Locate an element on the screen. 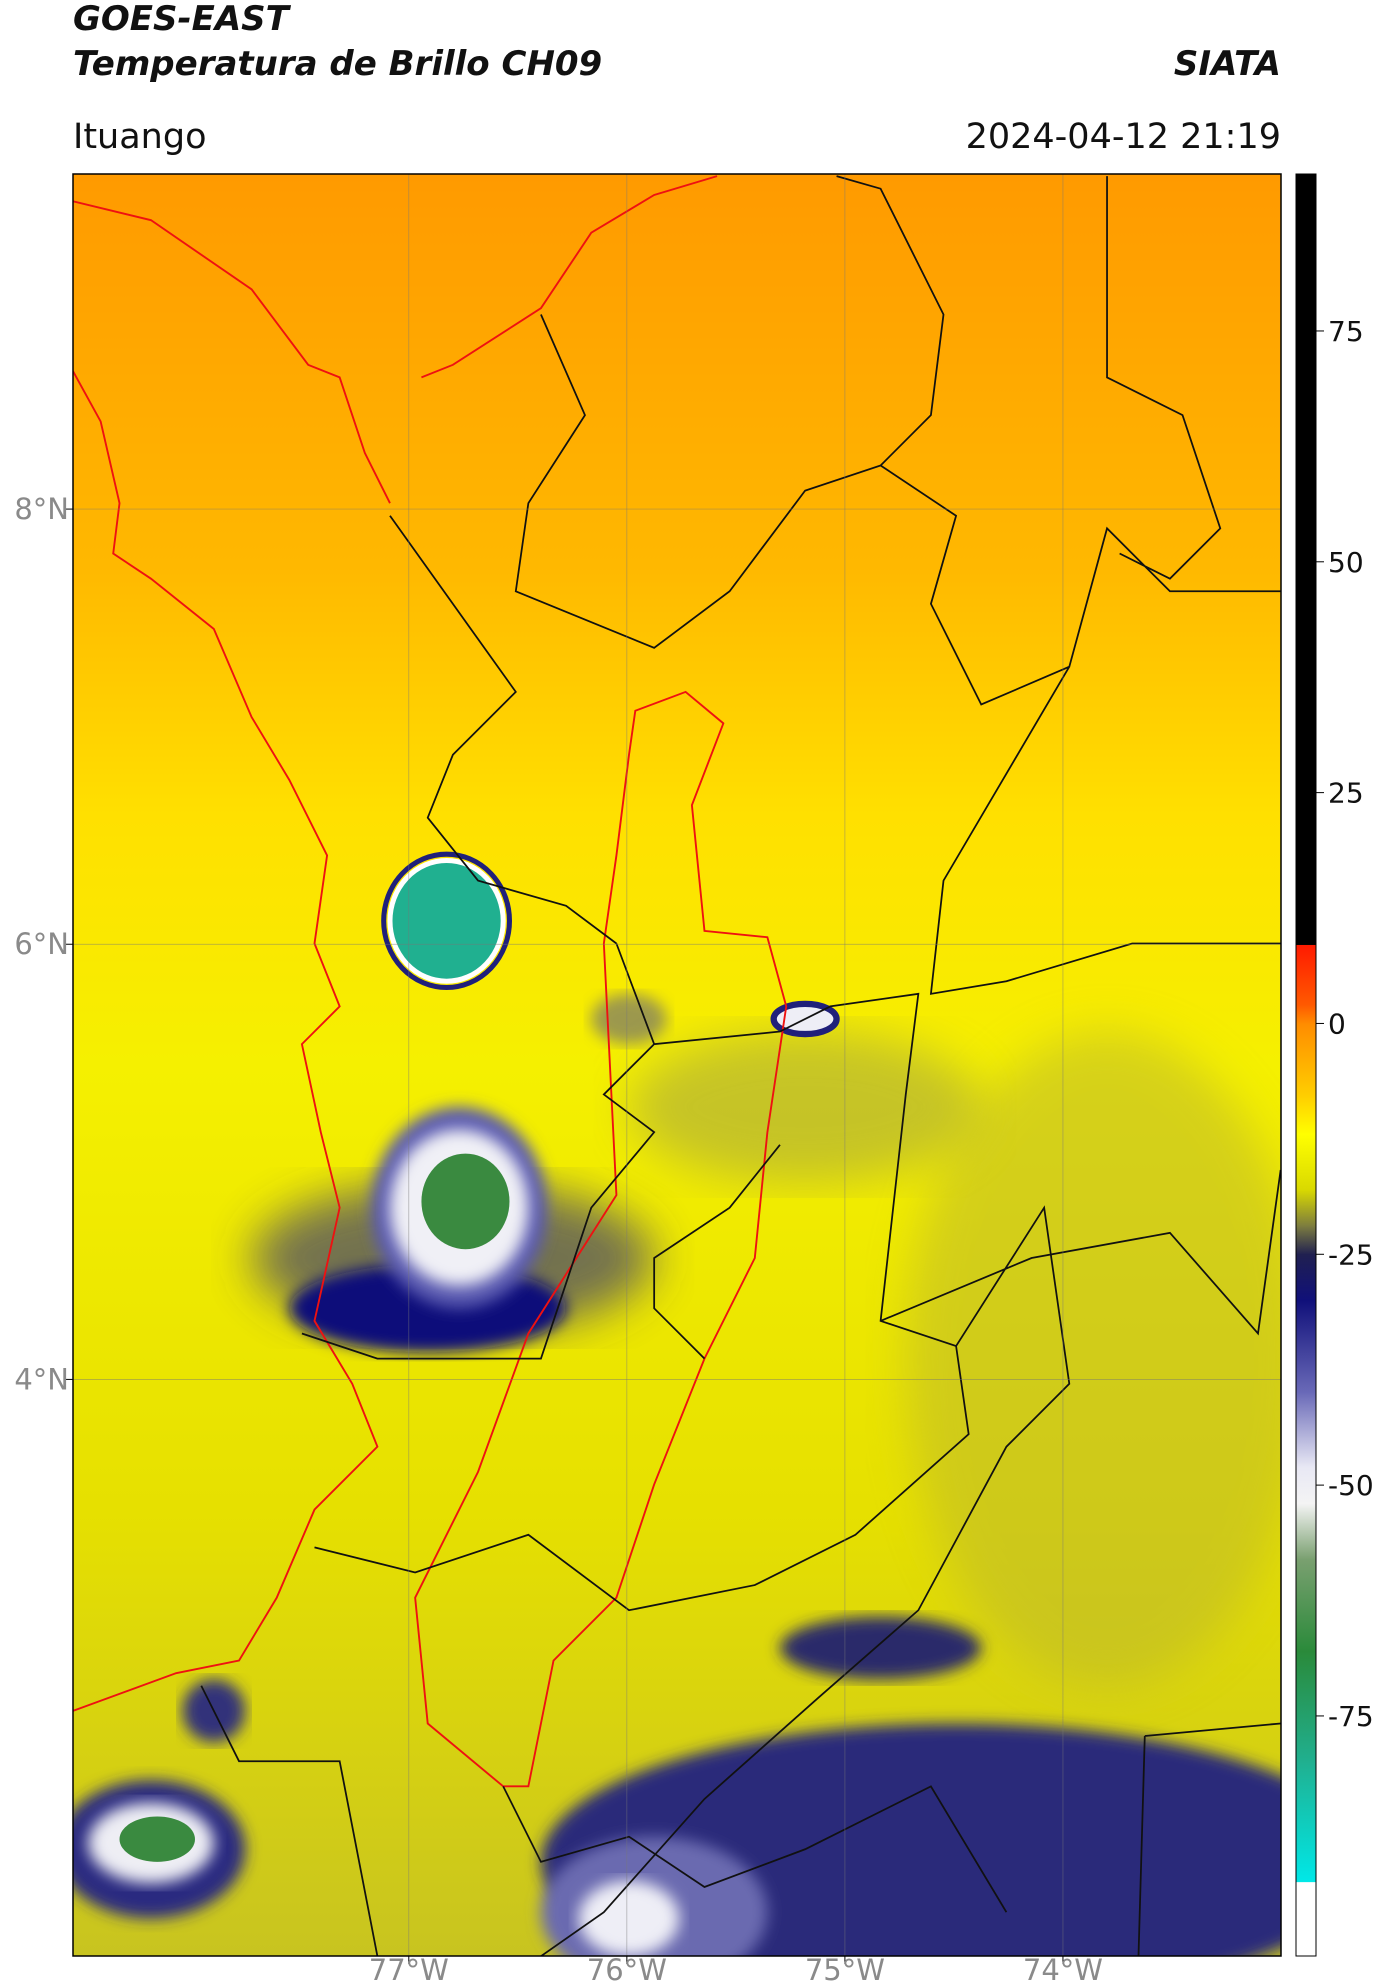 The height and width of the screenshot is (1985, 1384). y-tick-label: 4°N is located at coordinates (41, 1379).